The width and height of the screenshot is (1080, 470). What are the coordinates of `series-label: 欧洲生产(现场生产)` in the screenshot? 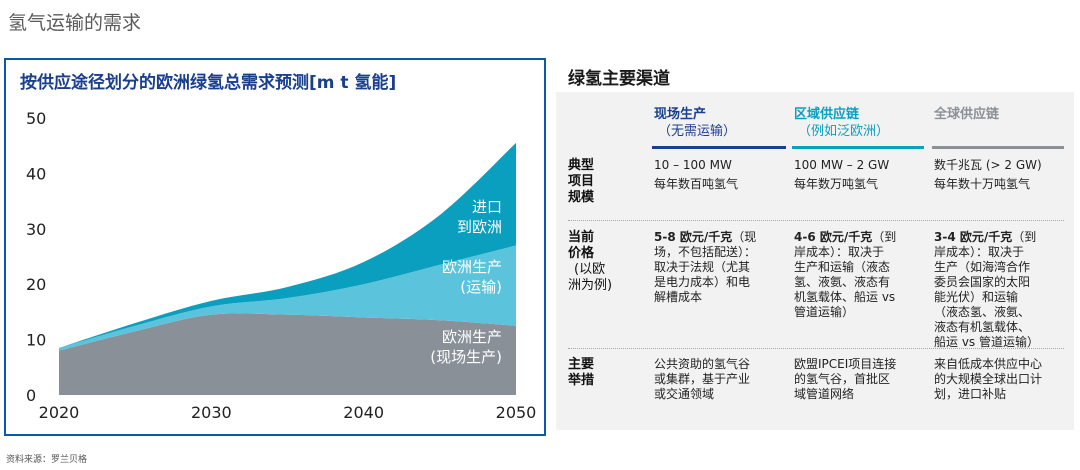 It's located at (466, 347).